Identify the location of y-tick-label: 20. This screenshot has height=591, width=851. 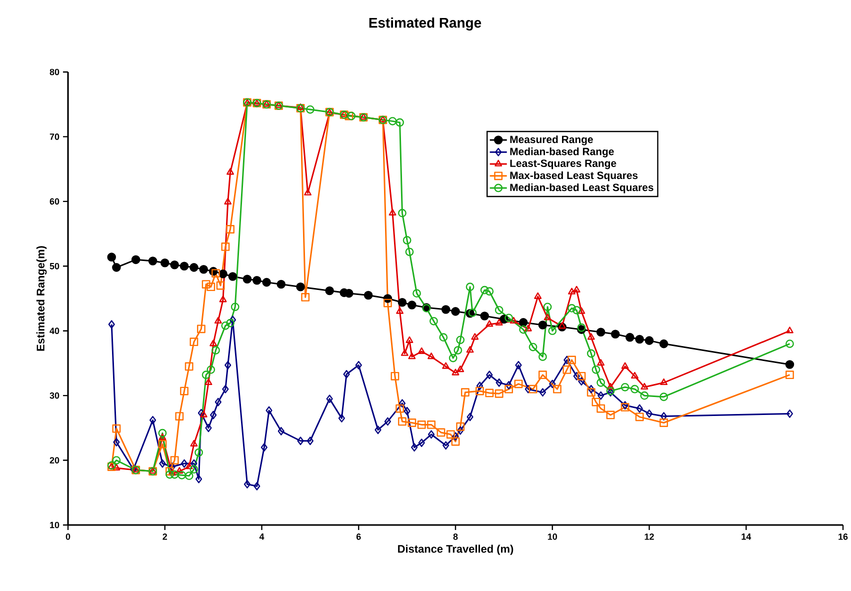
(55, 460).